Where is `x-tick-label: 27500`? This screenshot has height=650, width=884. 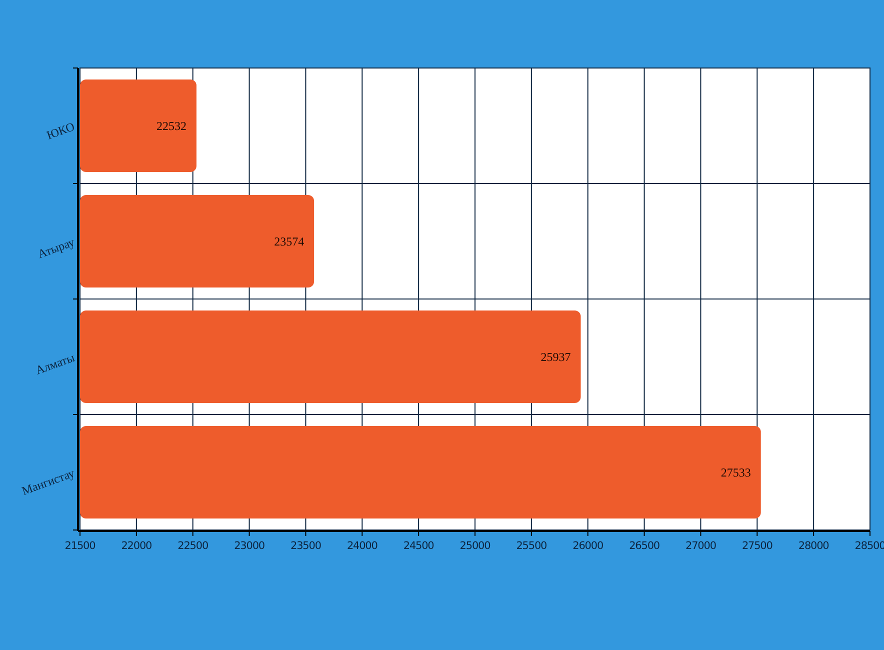 x-tick-label: 27500 is located at coordinates (757, 546).